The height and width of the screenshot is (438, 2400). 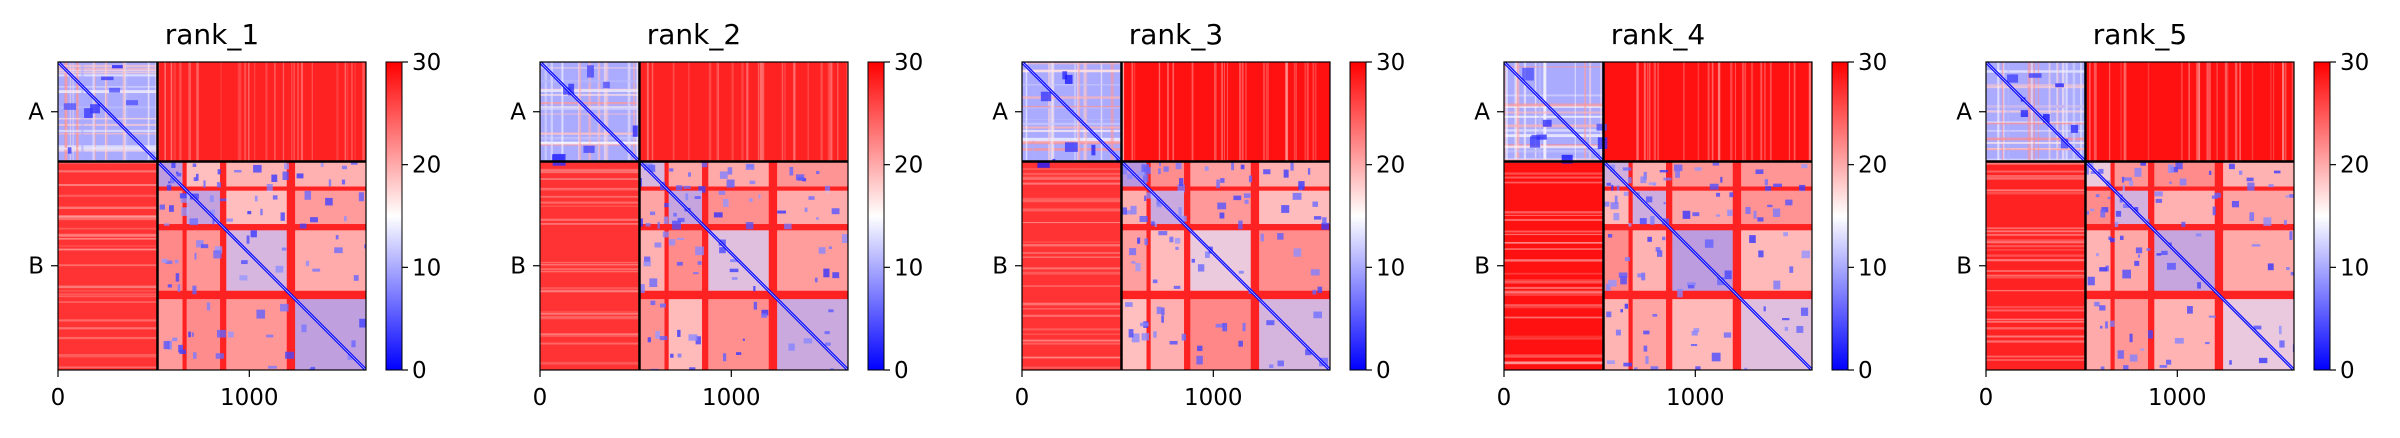 I want to click on panel-title: rank_2, so click(x=694, y=34).